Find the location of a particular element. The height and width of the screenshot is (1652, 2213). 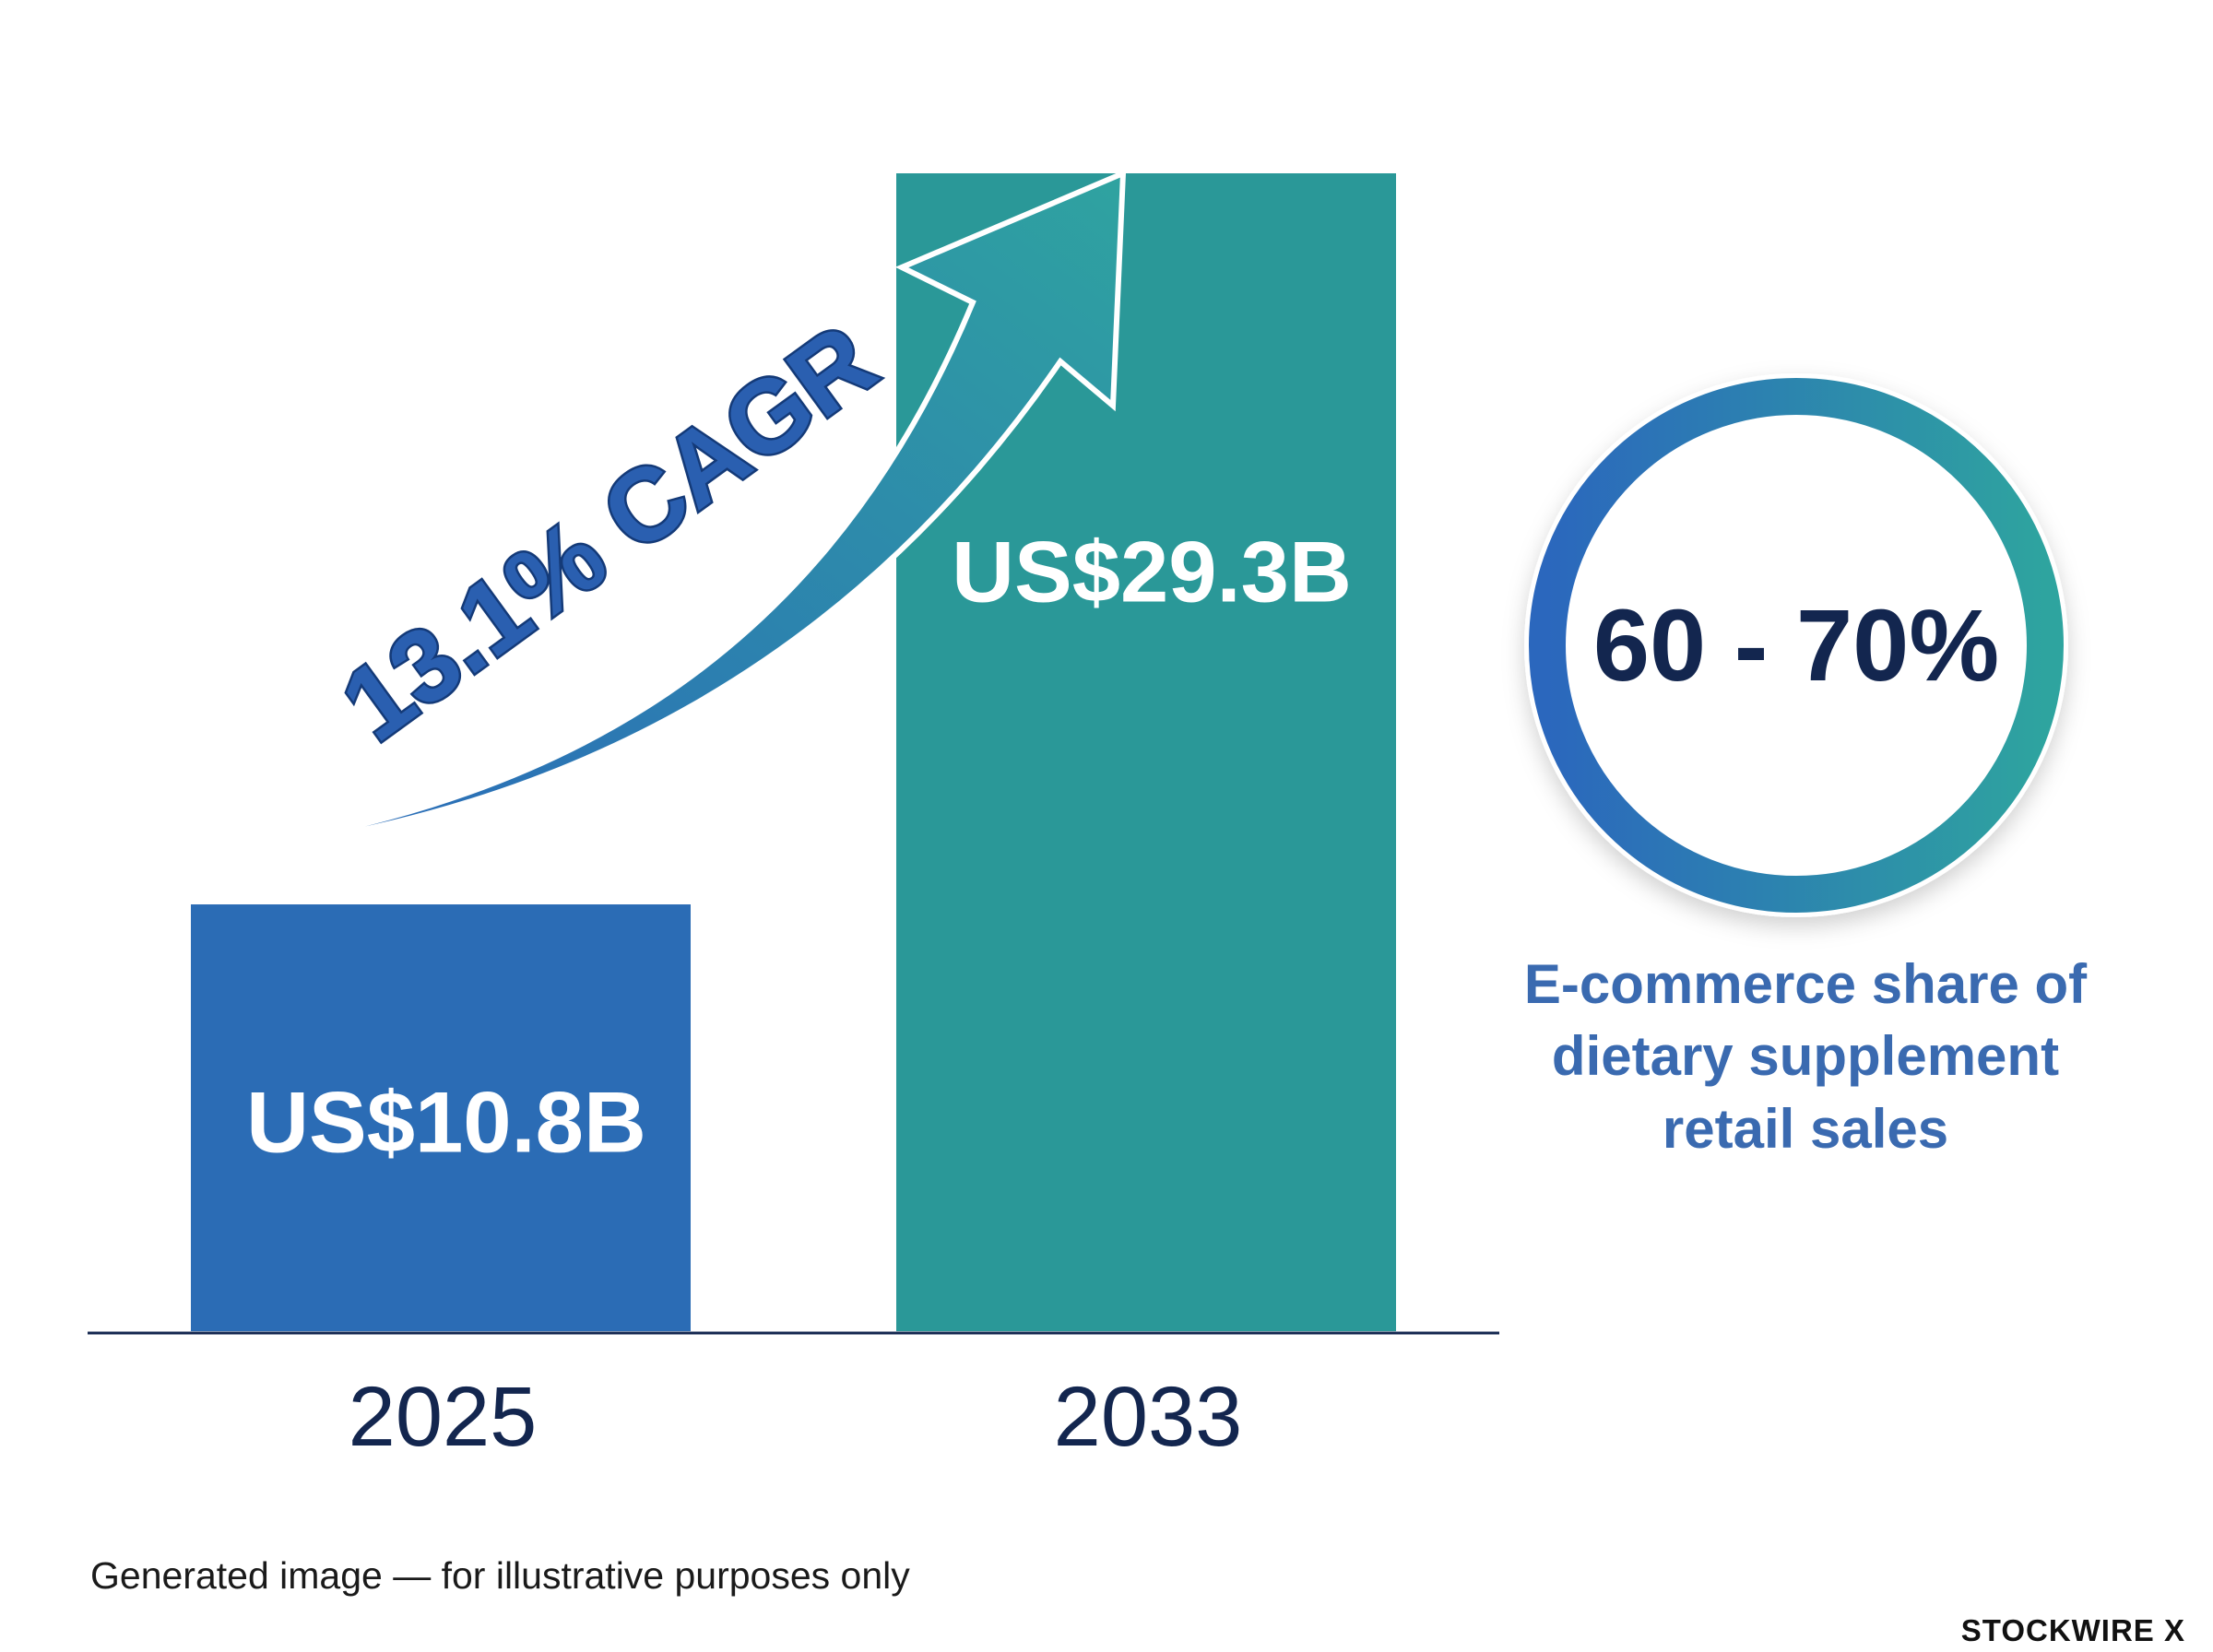

bar-2025 is located at coordinates (441, 1117).